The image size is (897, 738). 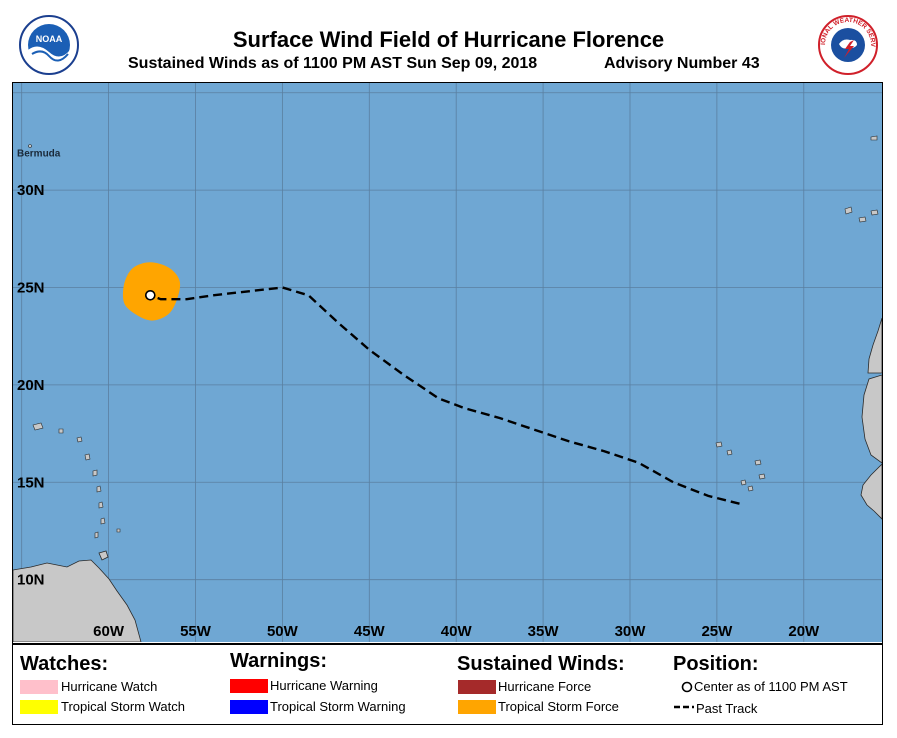 I want to click on latitude-labels: 30N 25N 20N 15N 10N, so click(x=31, y=385).